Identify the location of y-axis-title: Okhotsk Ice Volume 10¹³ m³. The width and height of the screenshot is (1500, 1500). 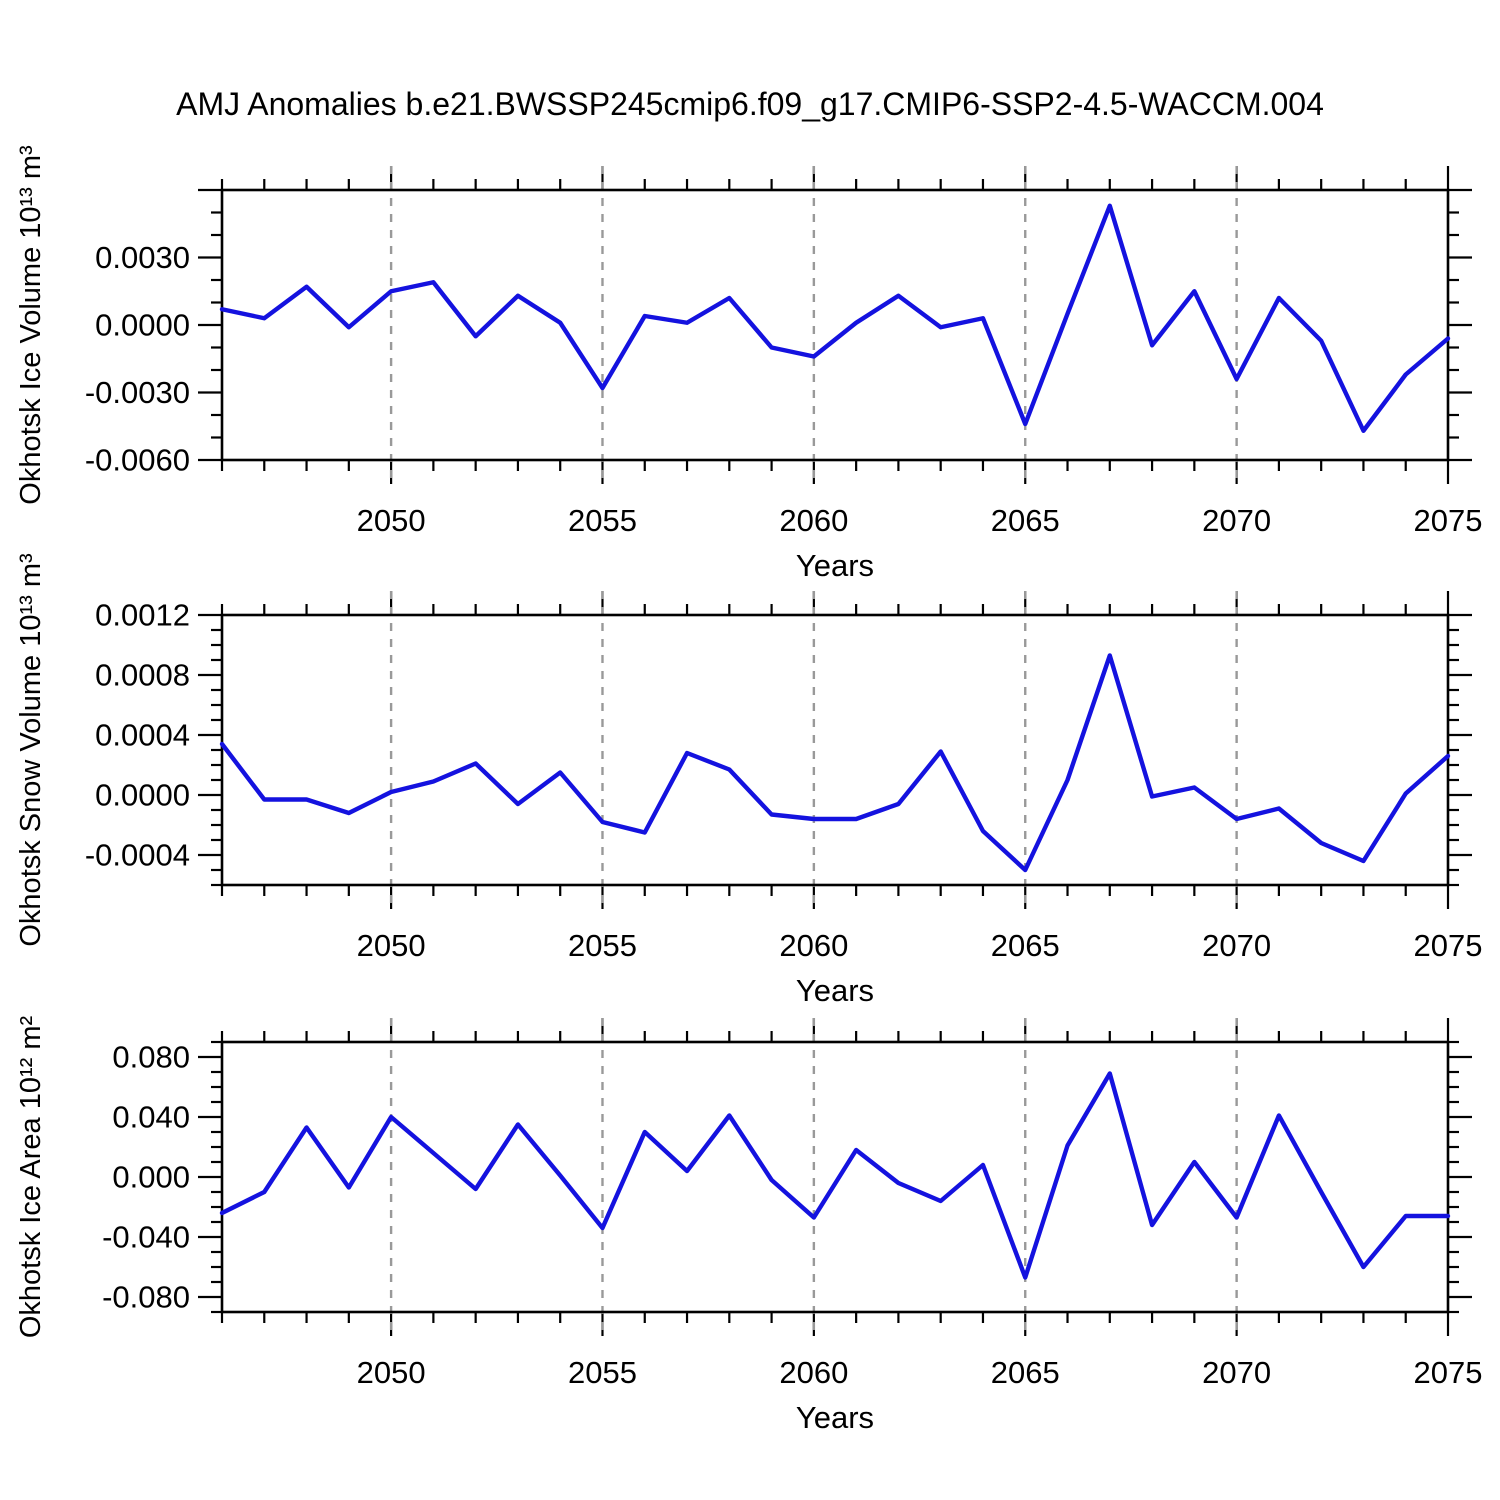
(31, 325).